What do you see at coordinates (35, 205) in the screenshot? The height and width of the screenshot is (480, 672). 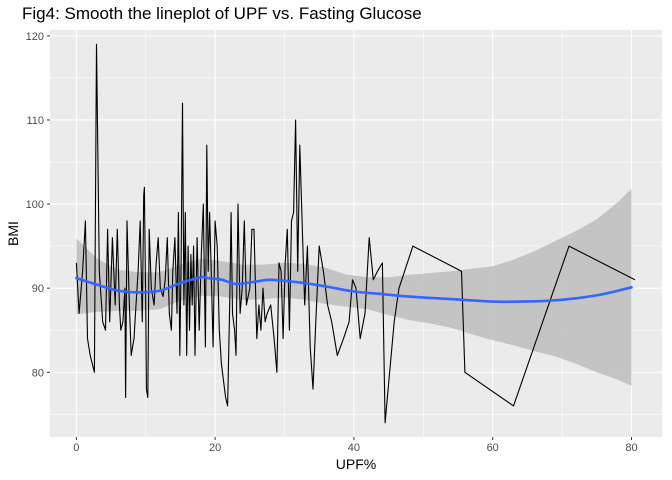 I see `y-tick-label: 100` at bounding box center [35, 205].